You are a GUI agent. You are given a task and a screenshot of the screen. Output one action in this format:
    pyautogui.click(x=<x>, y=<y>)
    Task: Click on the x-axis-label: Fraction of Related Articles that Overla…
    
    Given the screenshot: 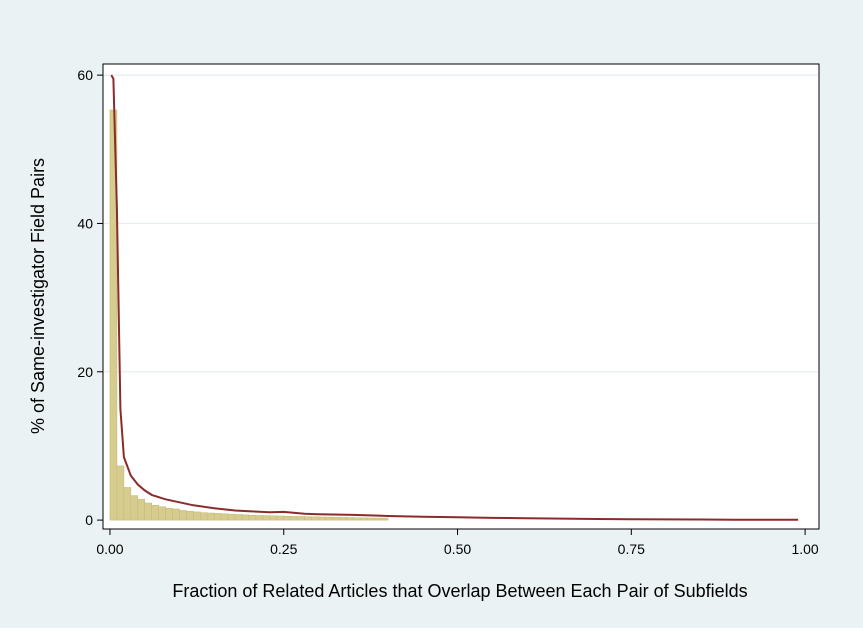 What is the action you would take?
    pyautogui.click(x=459, y=591)
    